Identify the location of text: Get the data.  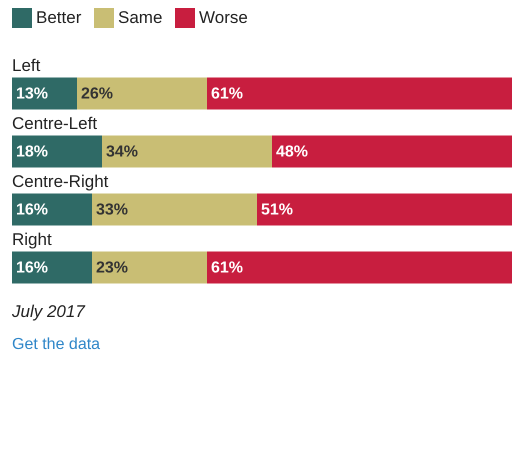
(56, 344).